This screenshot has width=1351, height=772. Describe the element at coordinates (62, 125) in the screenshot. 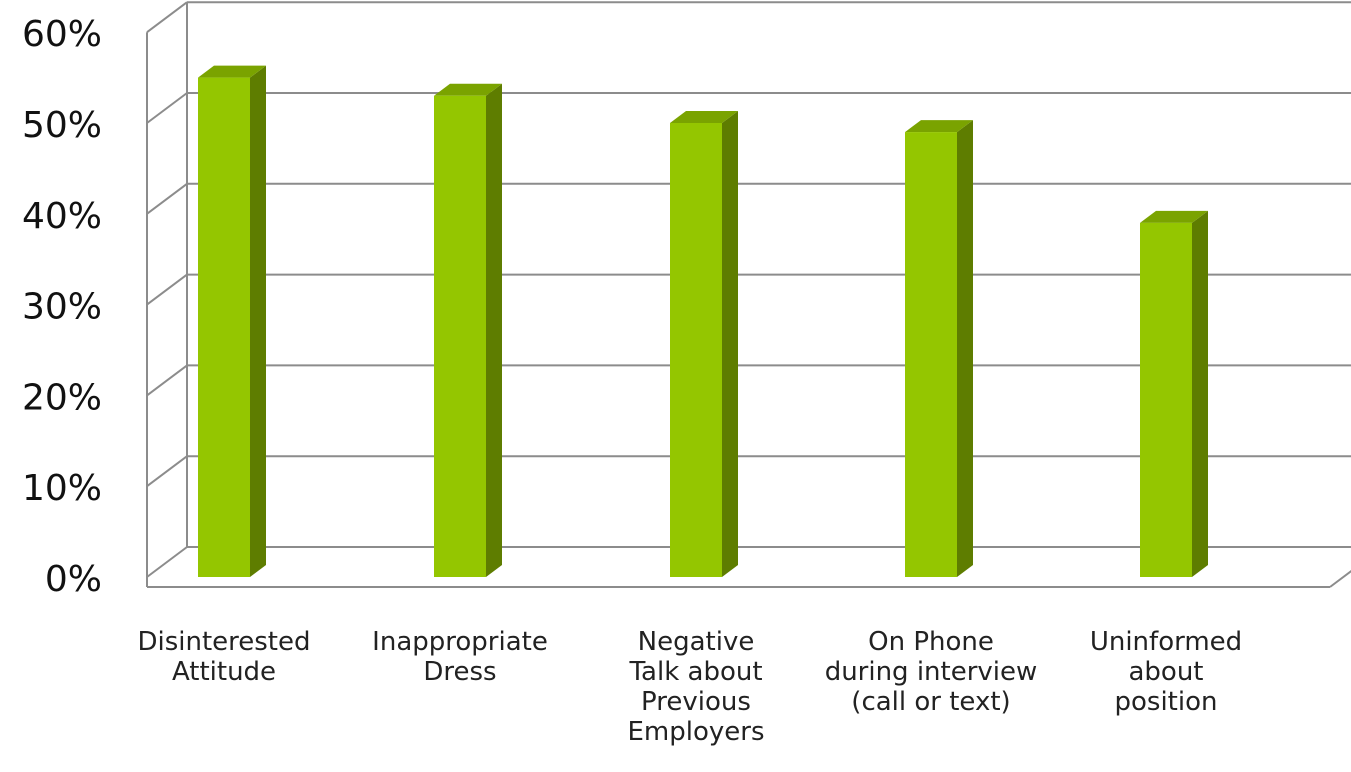

I see `y-tick-label: 50%` at that location.